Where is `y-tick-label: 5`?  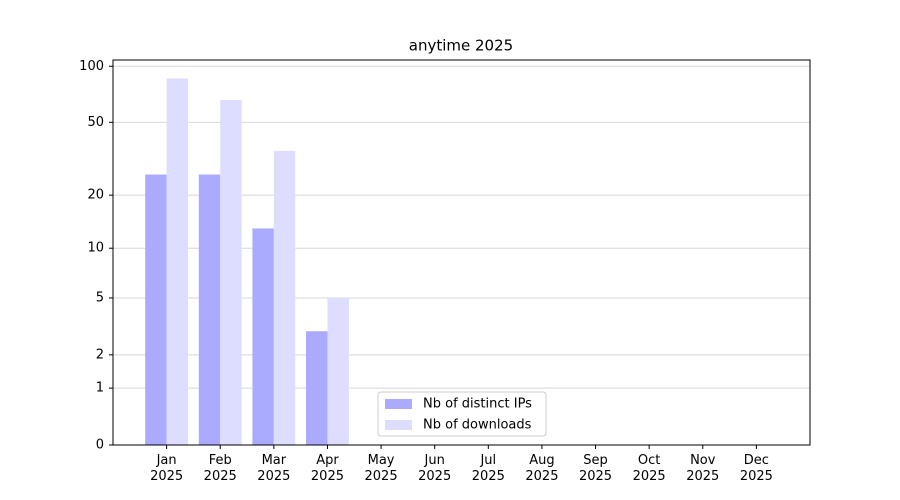 y-tick-label: 5 is located at coordinates (100, 297).